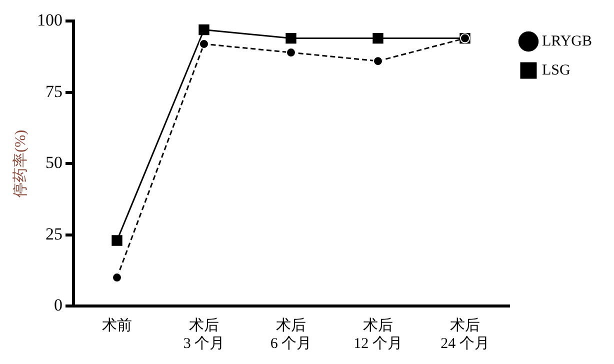 The image size is (614, 364). I want to click on y-tick-label: 75, so click(54, 91).